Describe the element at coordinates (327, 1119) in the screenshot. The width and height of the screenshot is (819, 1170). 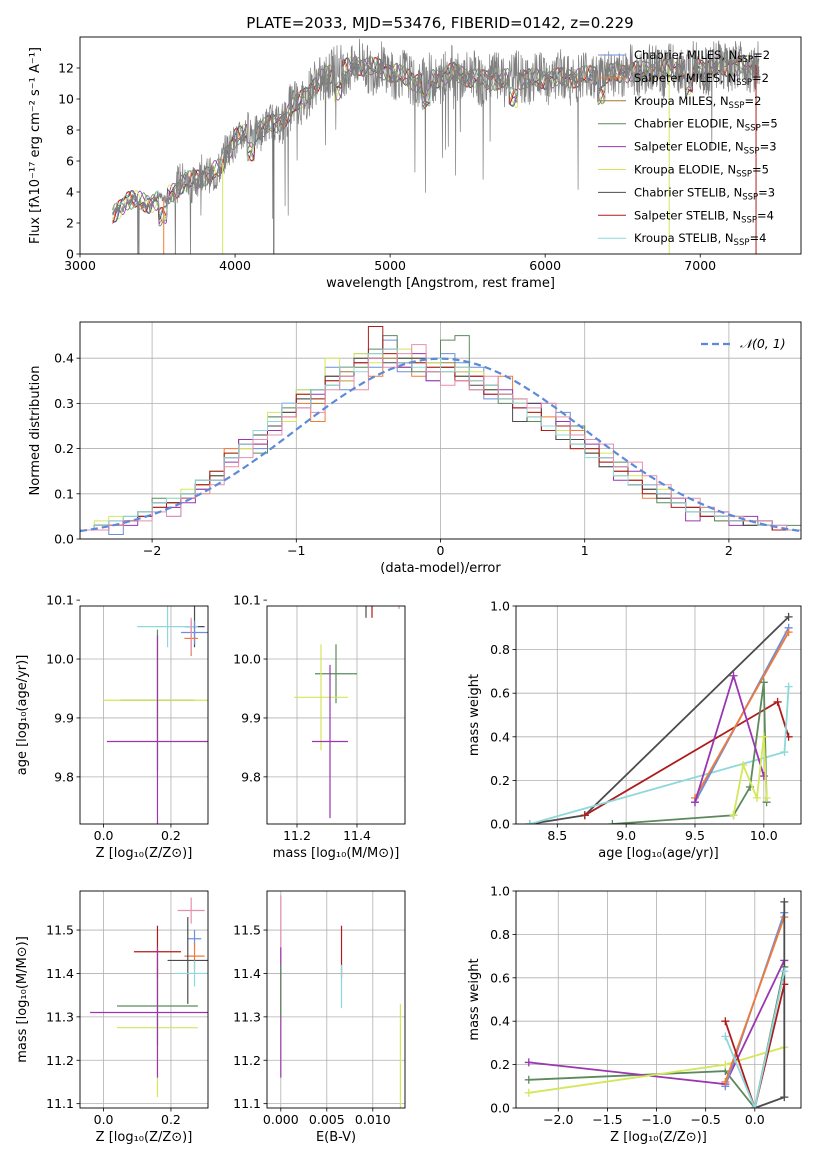
I see `x-tick-label: 0.005` at that location.